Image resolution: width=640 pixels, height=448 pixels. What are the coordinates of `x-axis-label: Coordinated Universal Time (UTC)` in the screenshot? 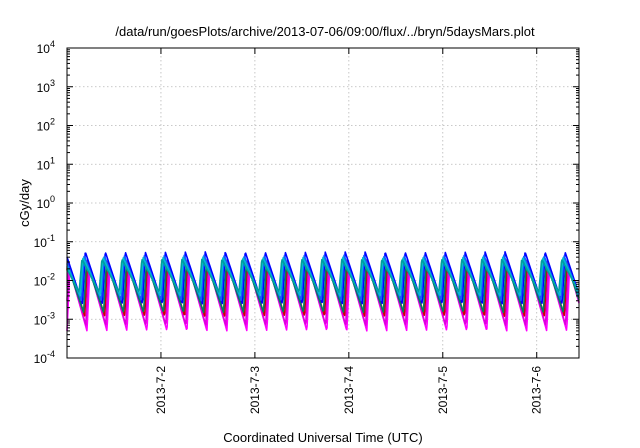 It's located at (322, 437).